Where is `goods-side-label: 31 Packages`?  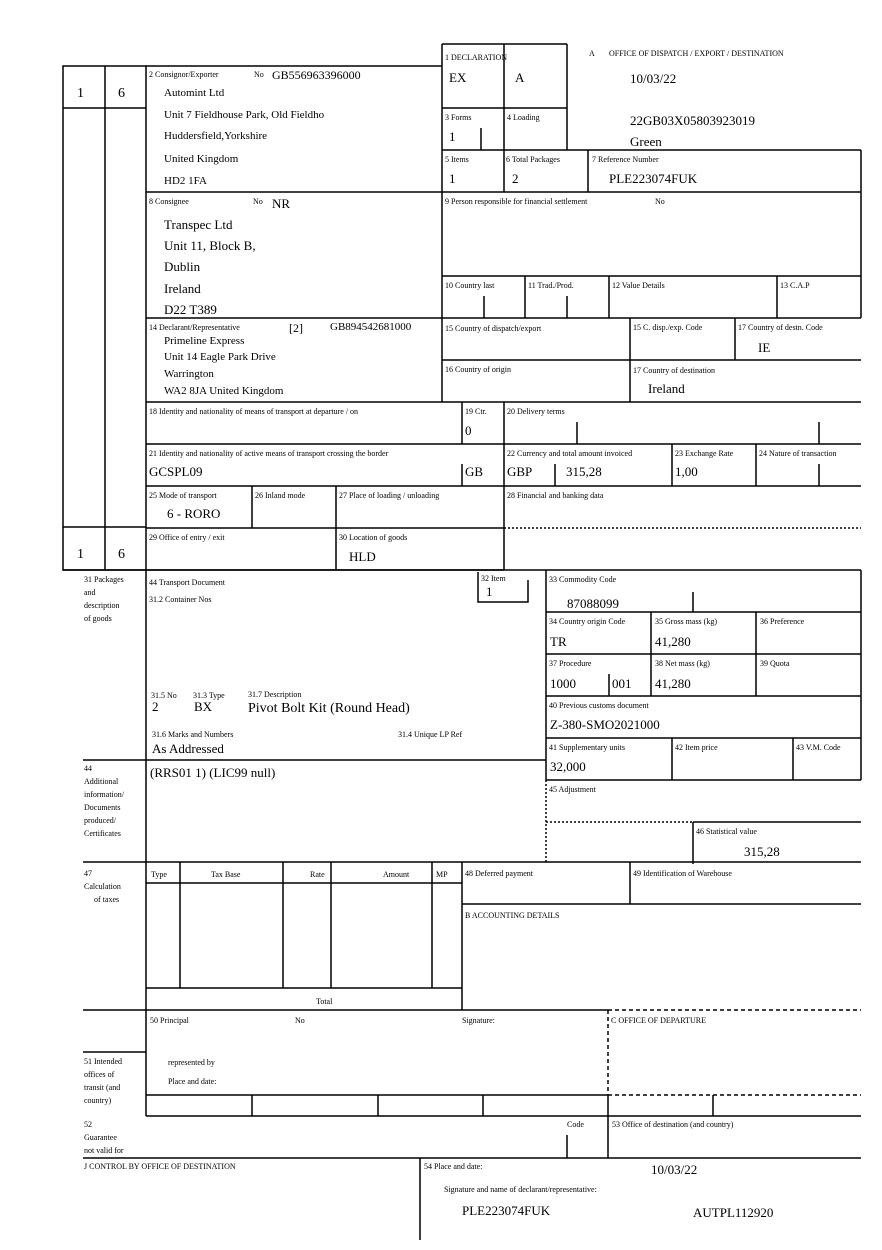 goods-side-label: 31 Packages is located at coordinates (104, 579).